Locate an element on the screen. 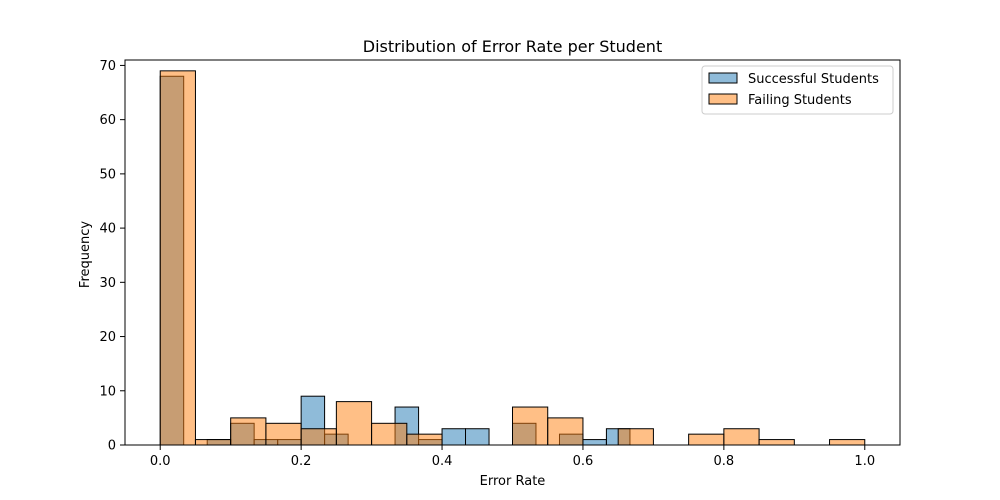  x-tick-label: 1.0 is located at coordinates (864, 461).